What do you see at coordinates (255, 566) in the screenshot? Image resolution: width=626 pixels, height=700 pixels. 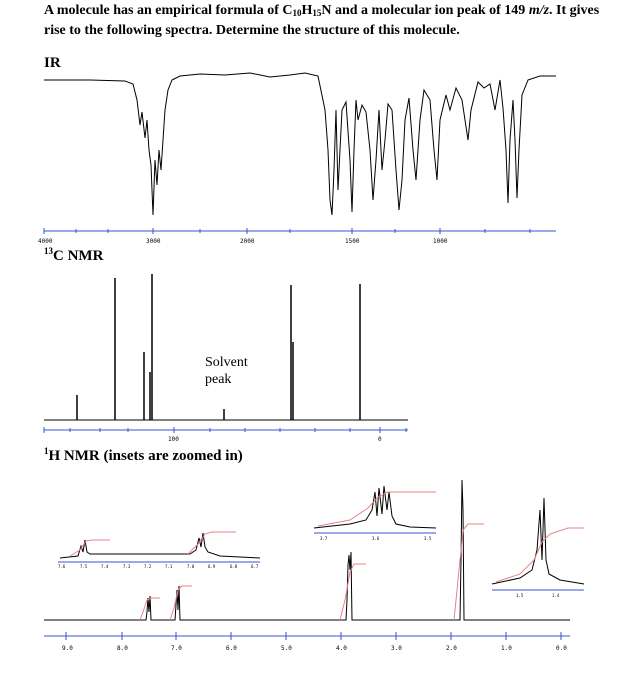 I see `svg-text: 6.7` at bounding box center [255, 566].